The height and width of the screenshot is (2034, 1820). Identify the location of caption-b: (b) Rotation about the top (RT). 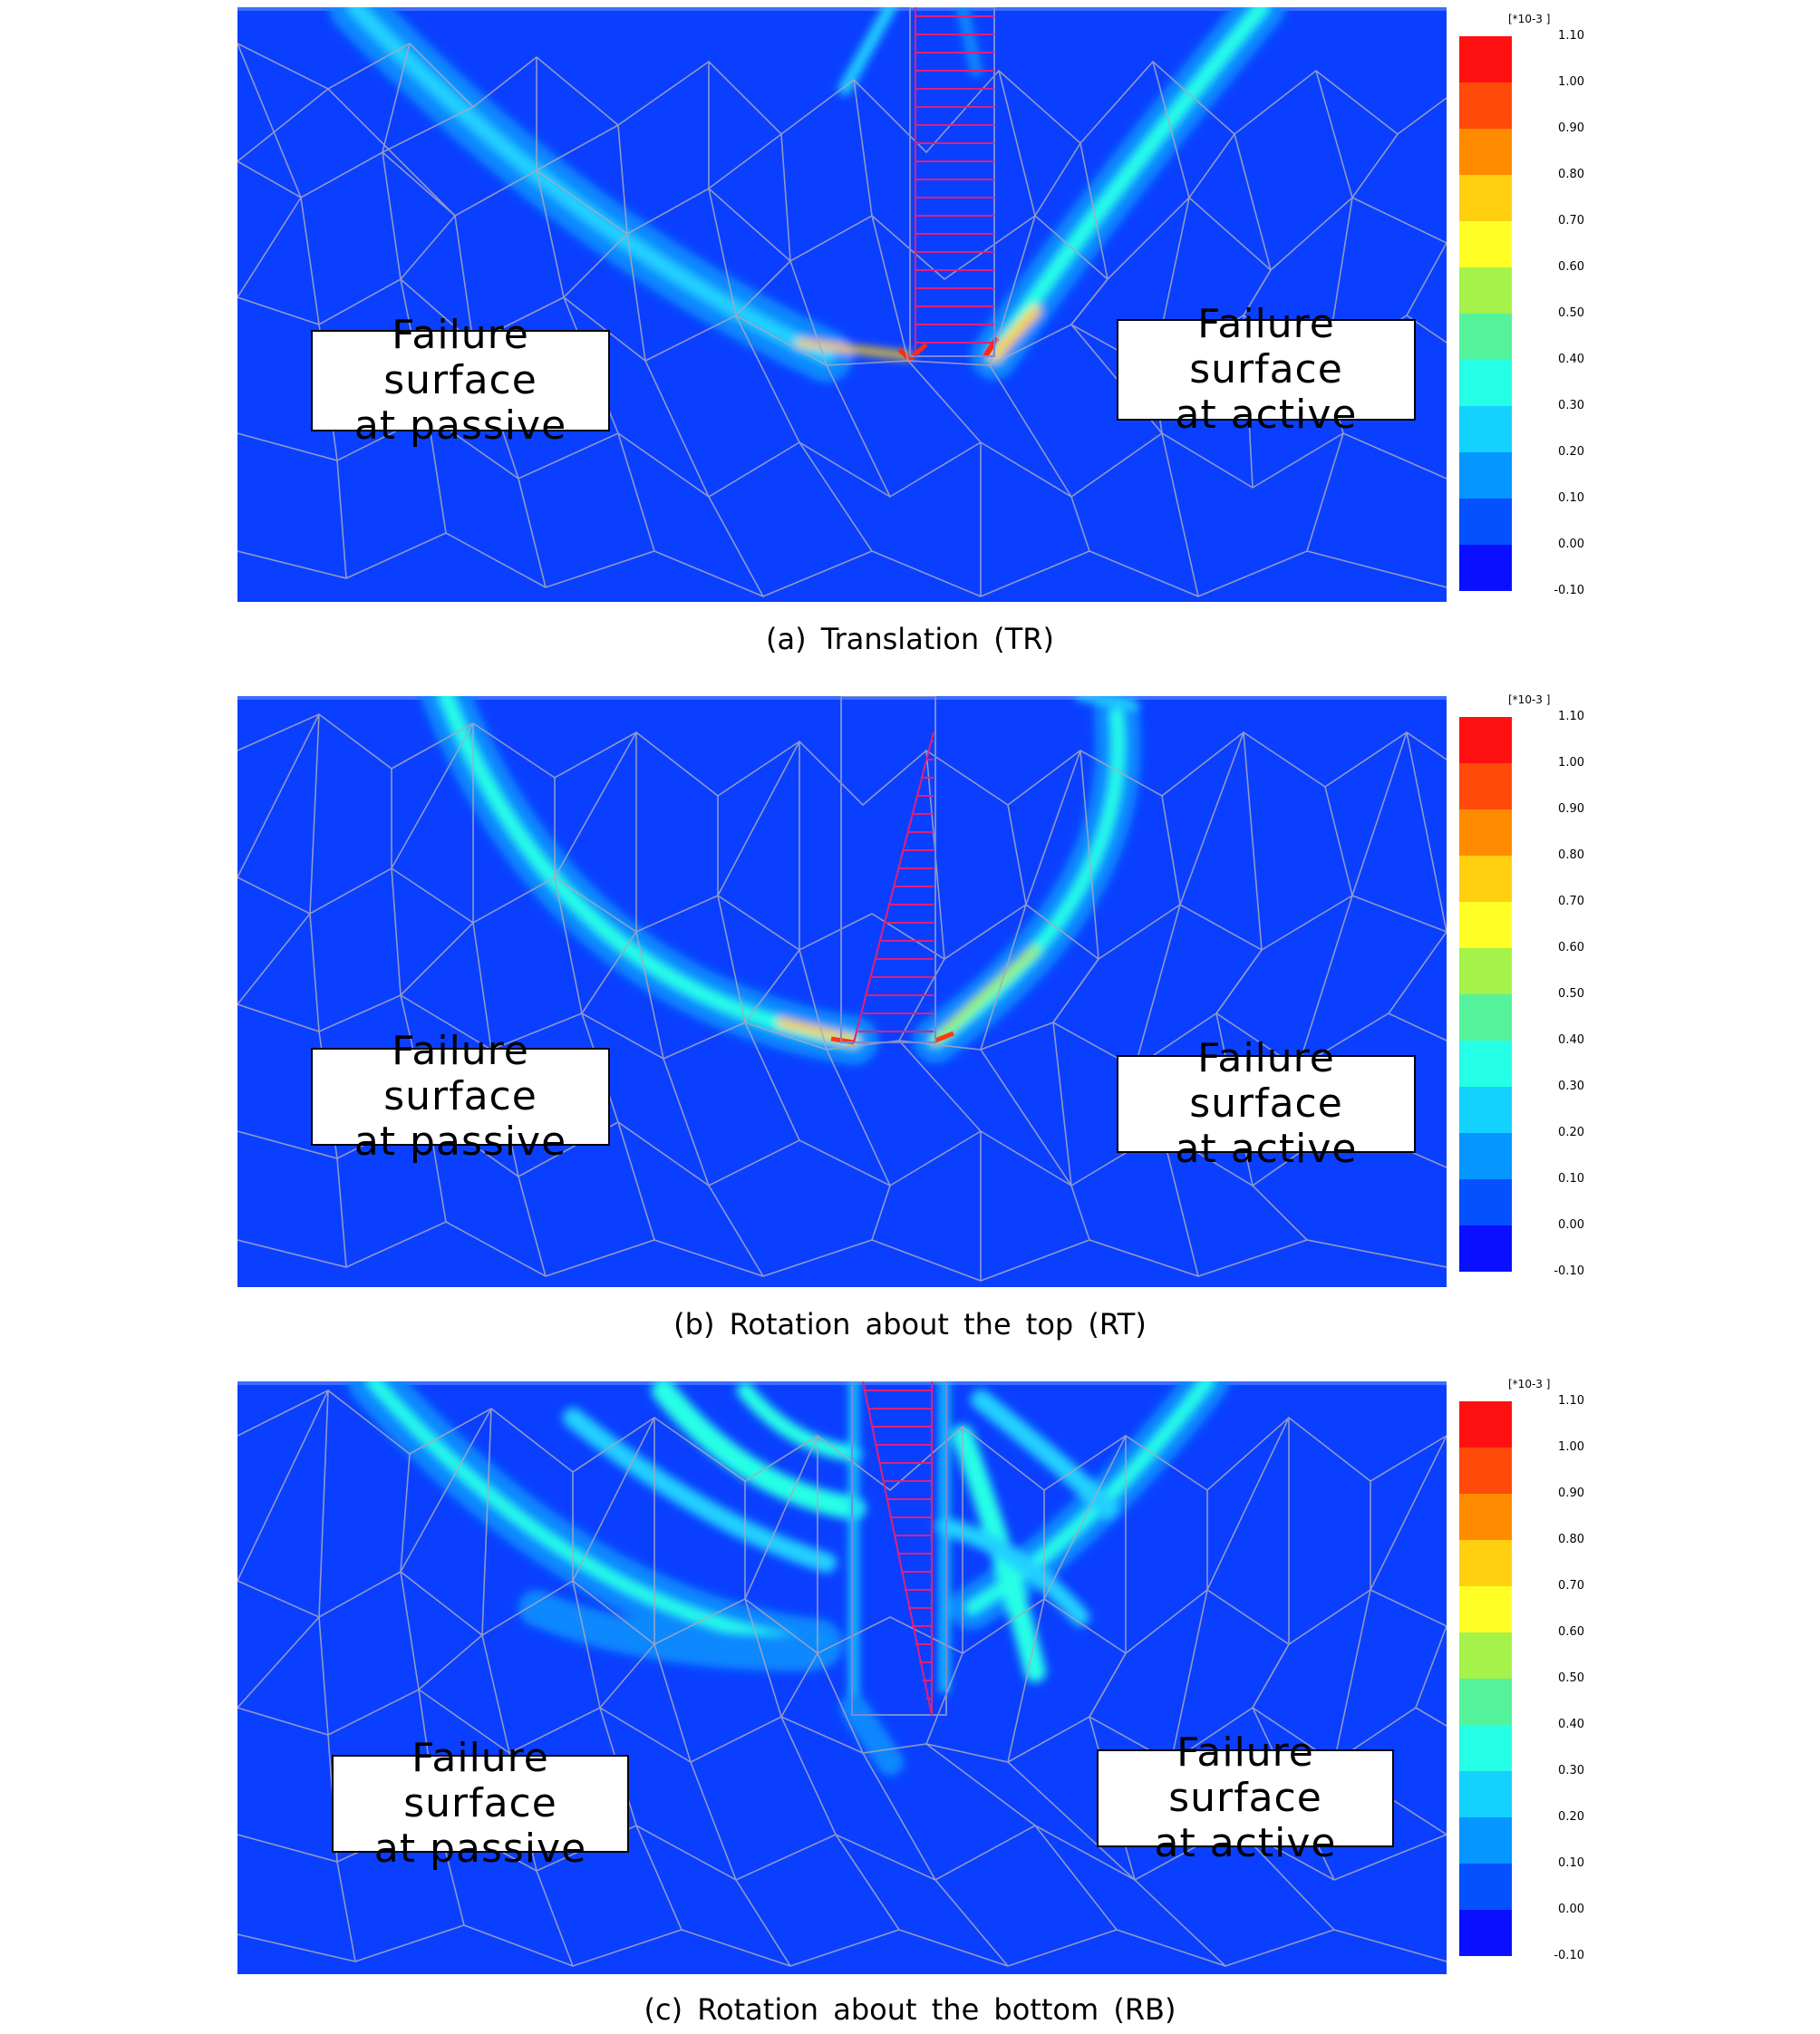
(910, 1324).